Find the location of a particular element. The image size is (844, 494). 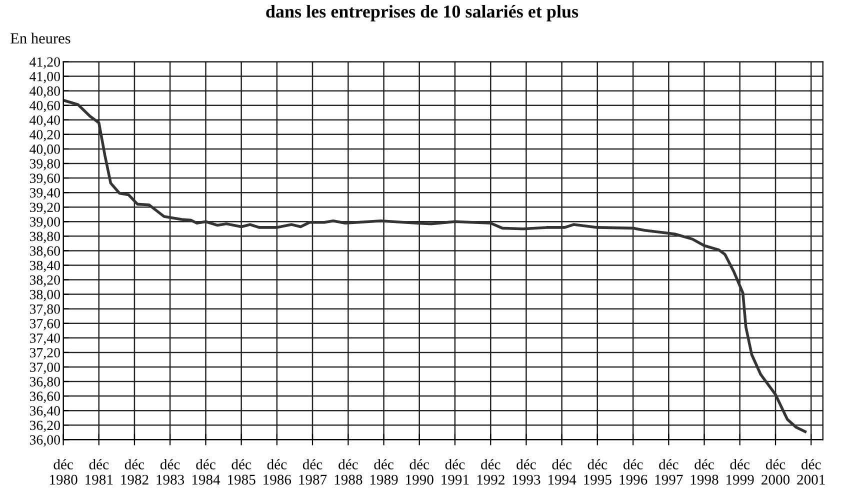

x-tick-label: déc 2001 is located at coordinates (811, 472).